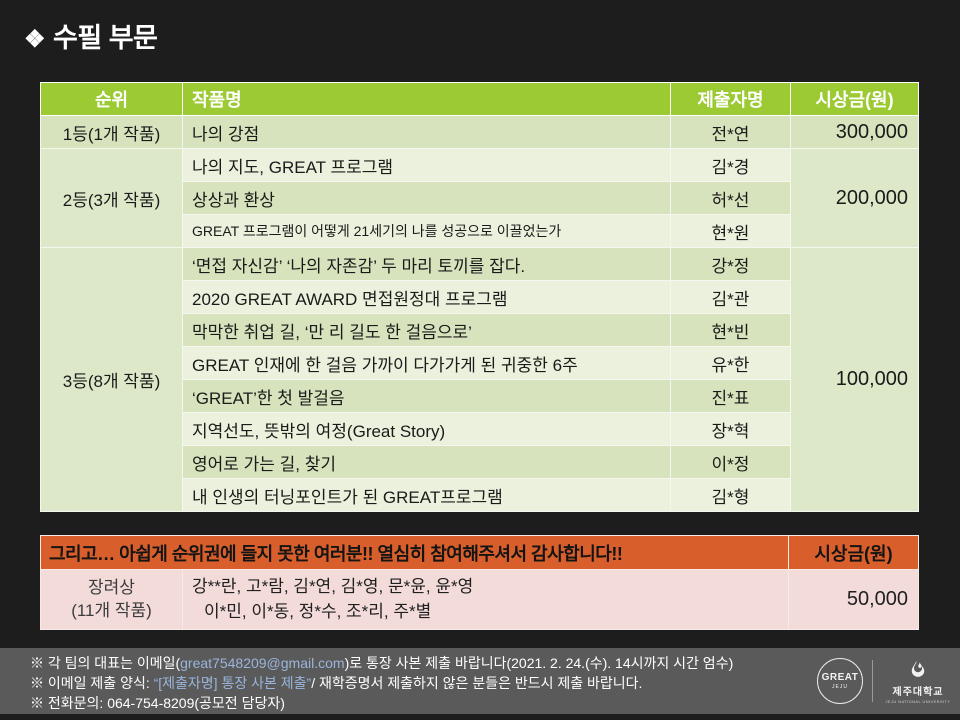 This screenshot has height=720, width=960. Describe the element at coordinates (426, 495) in the screenshot. I see `work-title-cell: 내 인생의 터닝포인트가 된 GREAT프로그램` at that location.